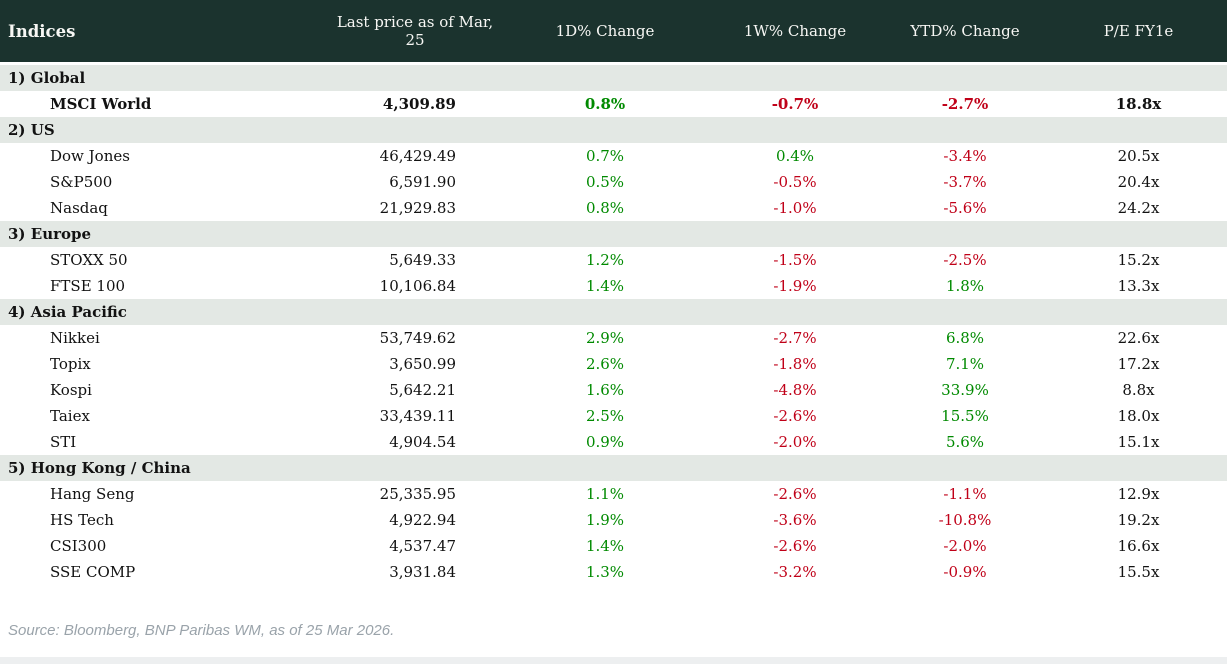  I want to click on column-header-ytd-change: YTD% Change, so click(965, 31).